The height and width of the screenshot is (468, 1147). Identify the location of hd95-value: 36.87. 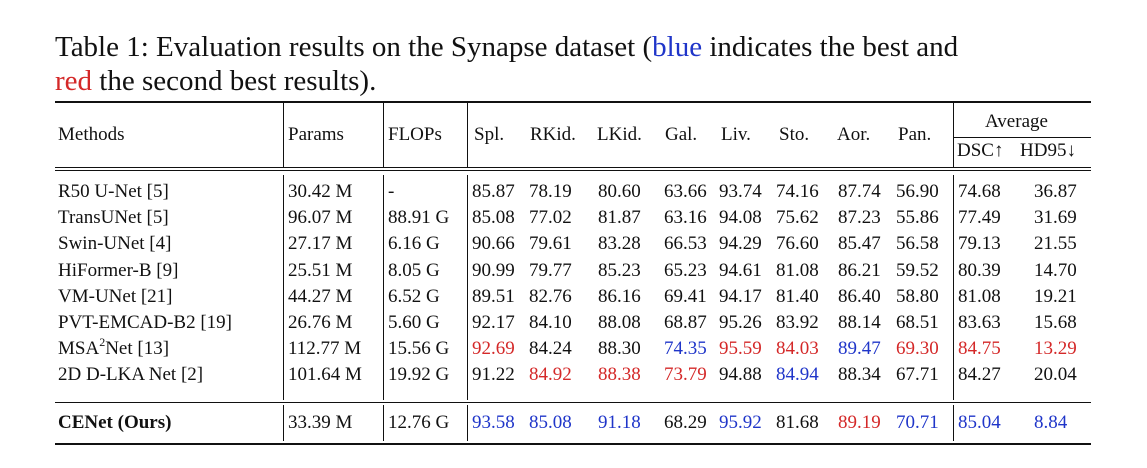
(1055, 191).